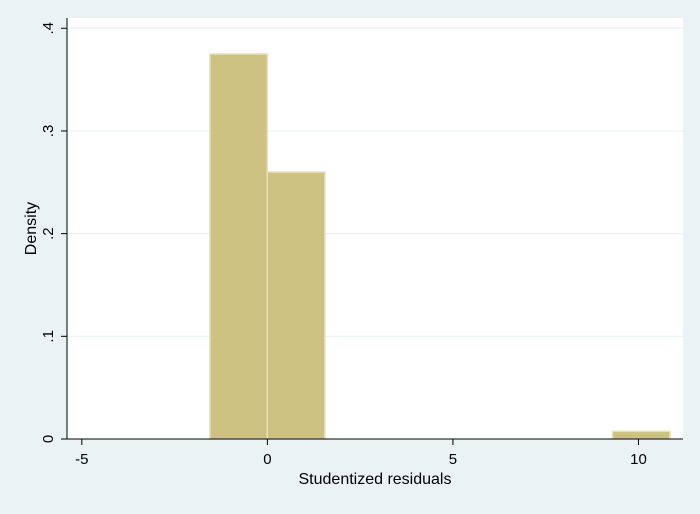 The width and height of the screenshot is (700, 514). Describe the element at coordinates (31, 228) in the screenshot. I see `y-axis-title: Density` at that location.